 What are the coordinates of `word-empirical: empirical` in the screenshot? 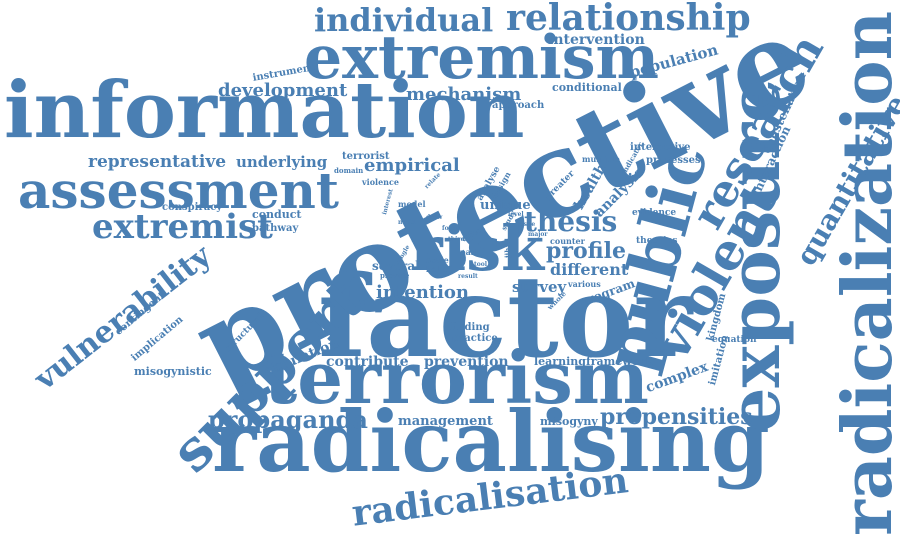 It's located at (412, 165).